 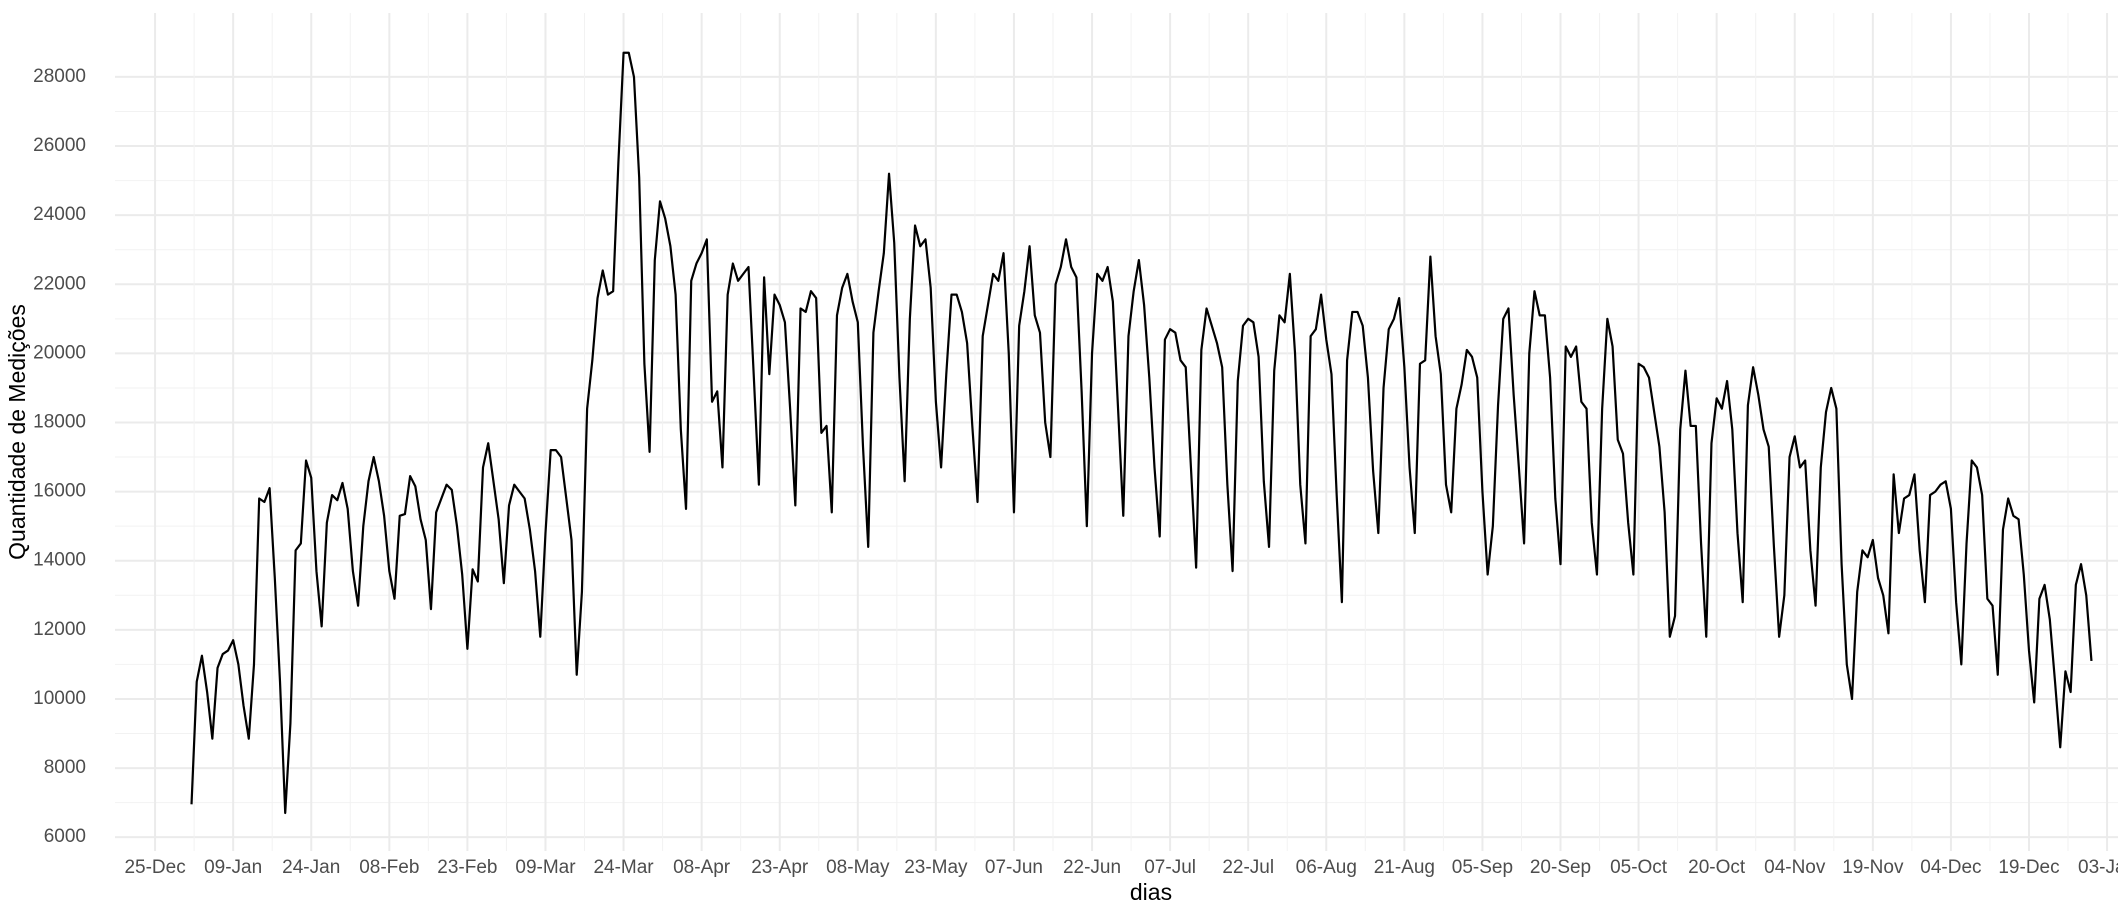 What do you see at coordinates (2028, 867) in the screenshot?
I see `x-tick-label: 19-Dec` at bounding box center [2028, 867].